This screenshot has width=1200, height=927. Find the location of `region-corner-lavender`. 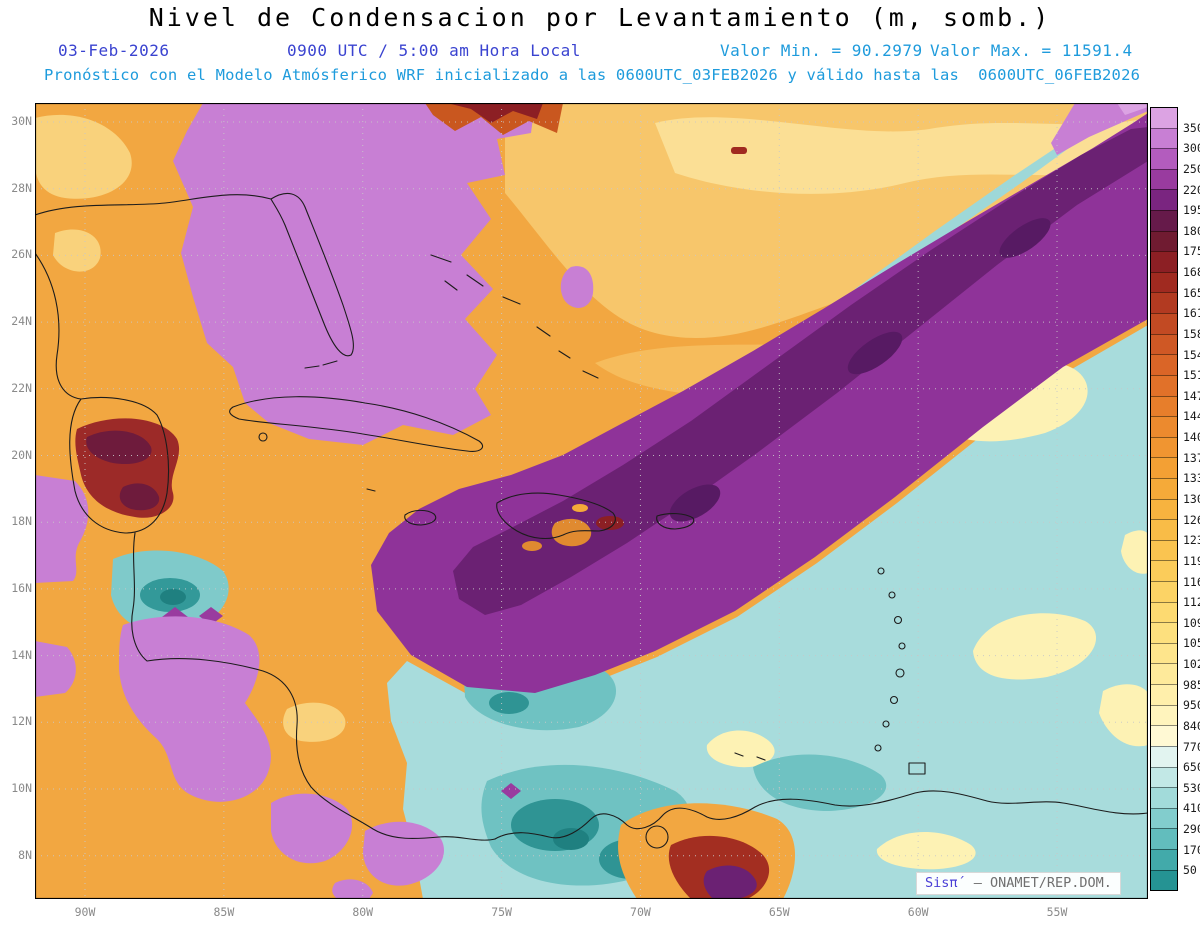

region-corner-lavender is located at coordinates (1132, 109).